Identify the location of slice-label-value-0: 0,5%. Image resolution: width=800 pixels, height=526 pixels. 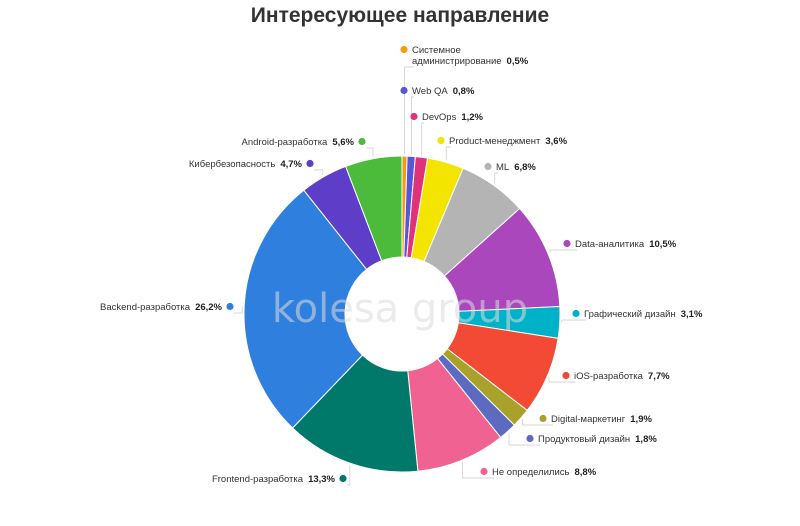
(518, 61).